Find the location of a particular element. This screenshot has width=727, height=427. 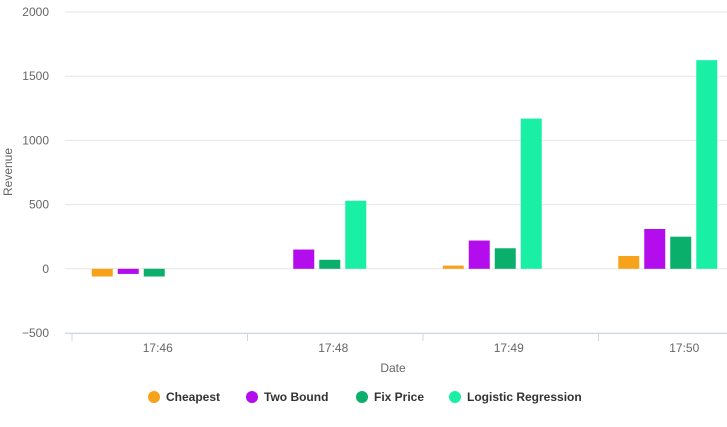

legend-label: Logistic Regression is located at coordinates (524, 397).